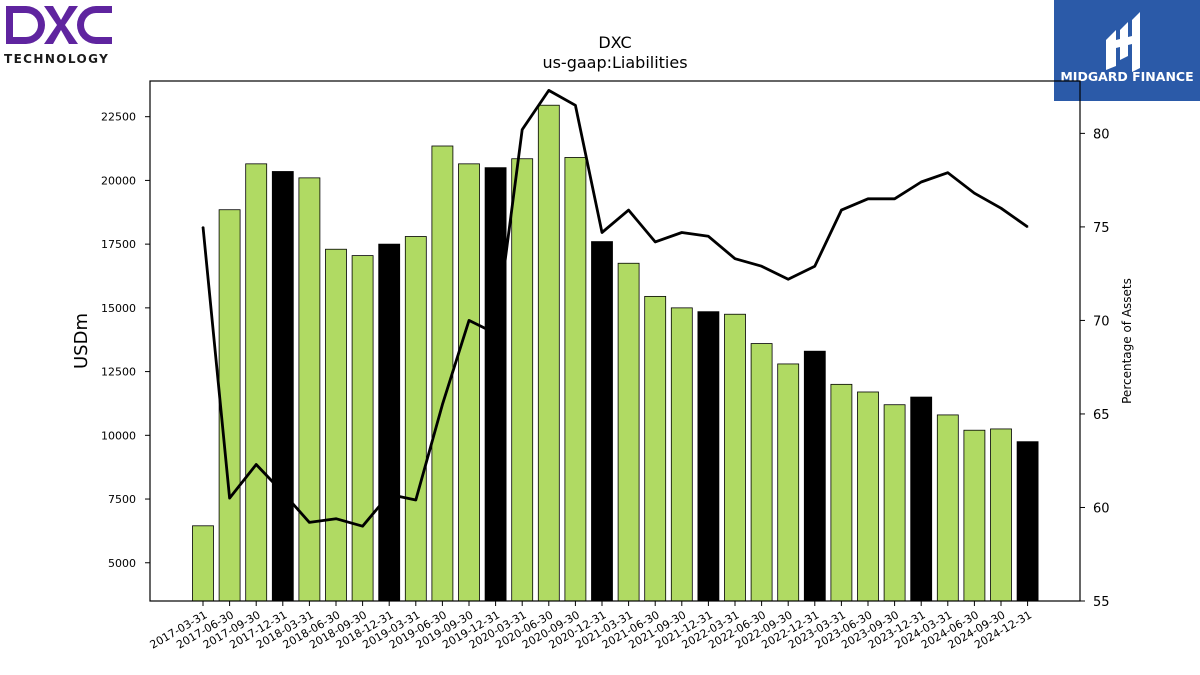 This screenshot has height=675, width=1200. Describe the element at coordinates (81, 341) in the screenshot. I see `y-axis-label: USDm` at that location.